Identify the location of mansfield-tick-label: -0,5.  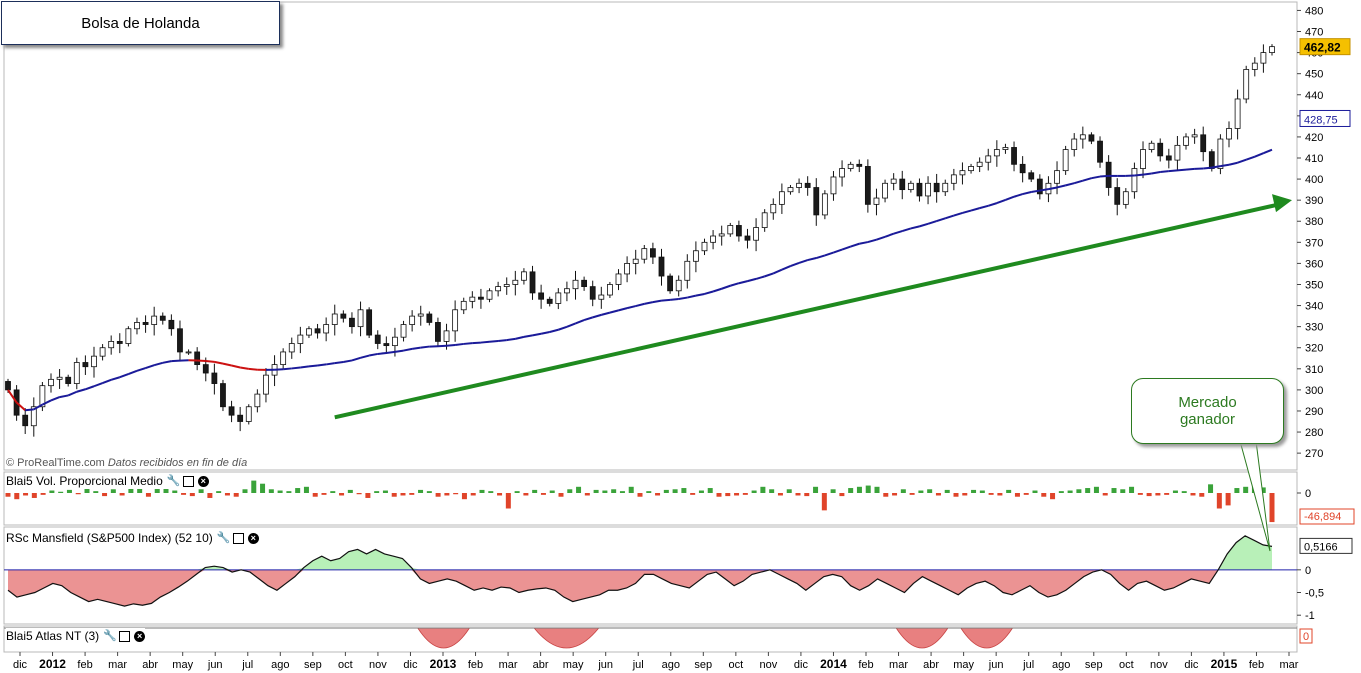
(1314, 594).